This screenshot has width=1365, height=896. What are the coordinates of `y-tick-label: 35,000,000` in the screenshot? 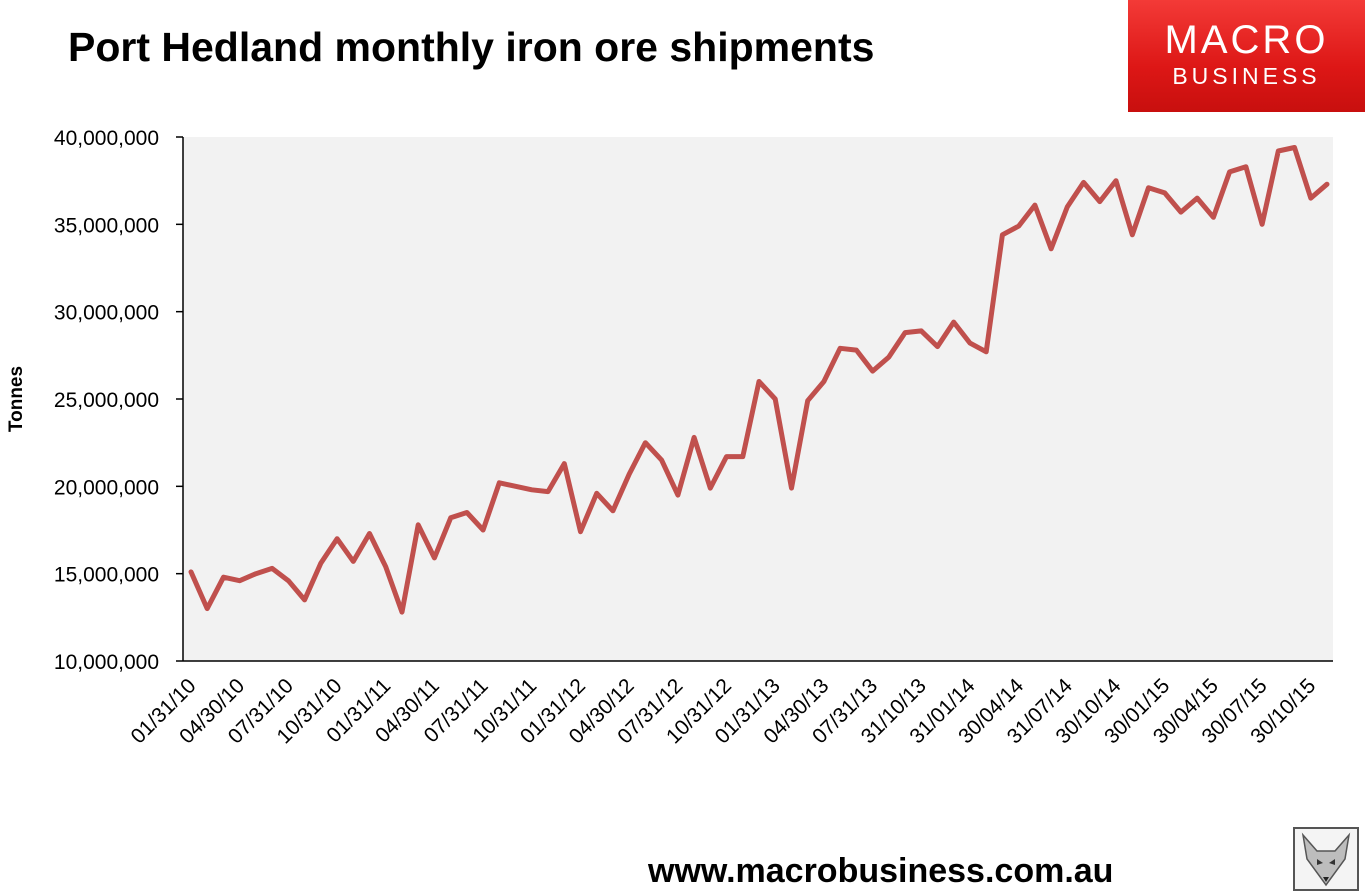 It's located at (106, 225).